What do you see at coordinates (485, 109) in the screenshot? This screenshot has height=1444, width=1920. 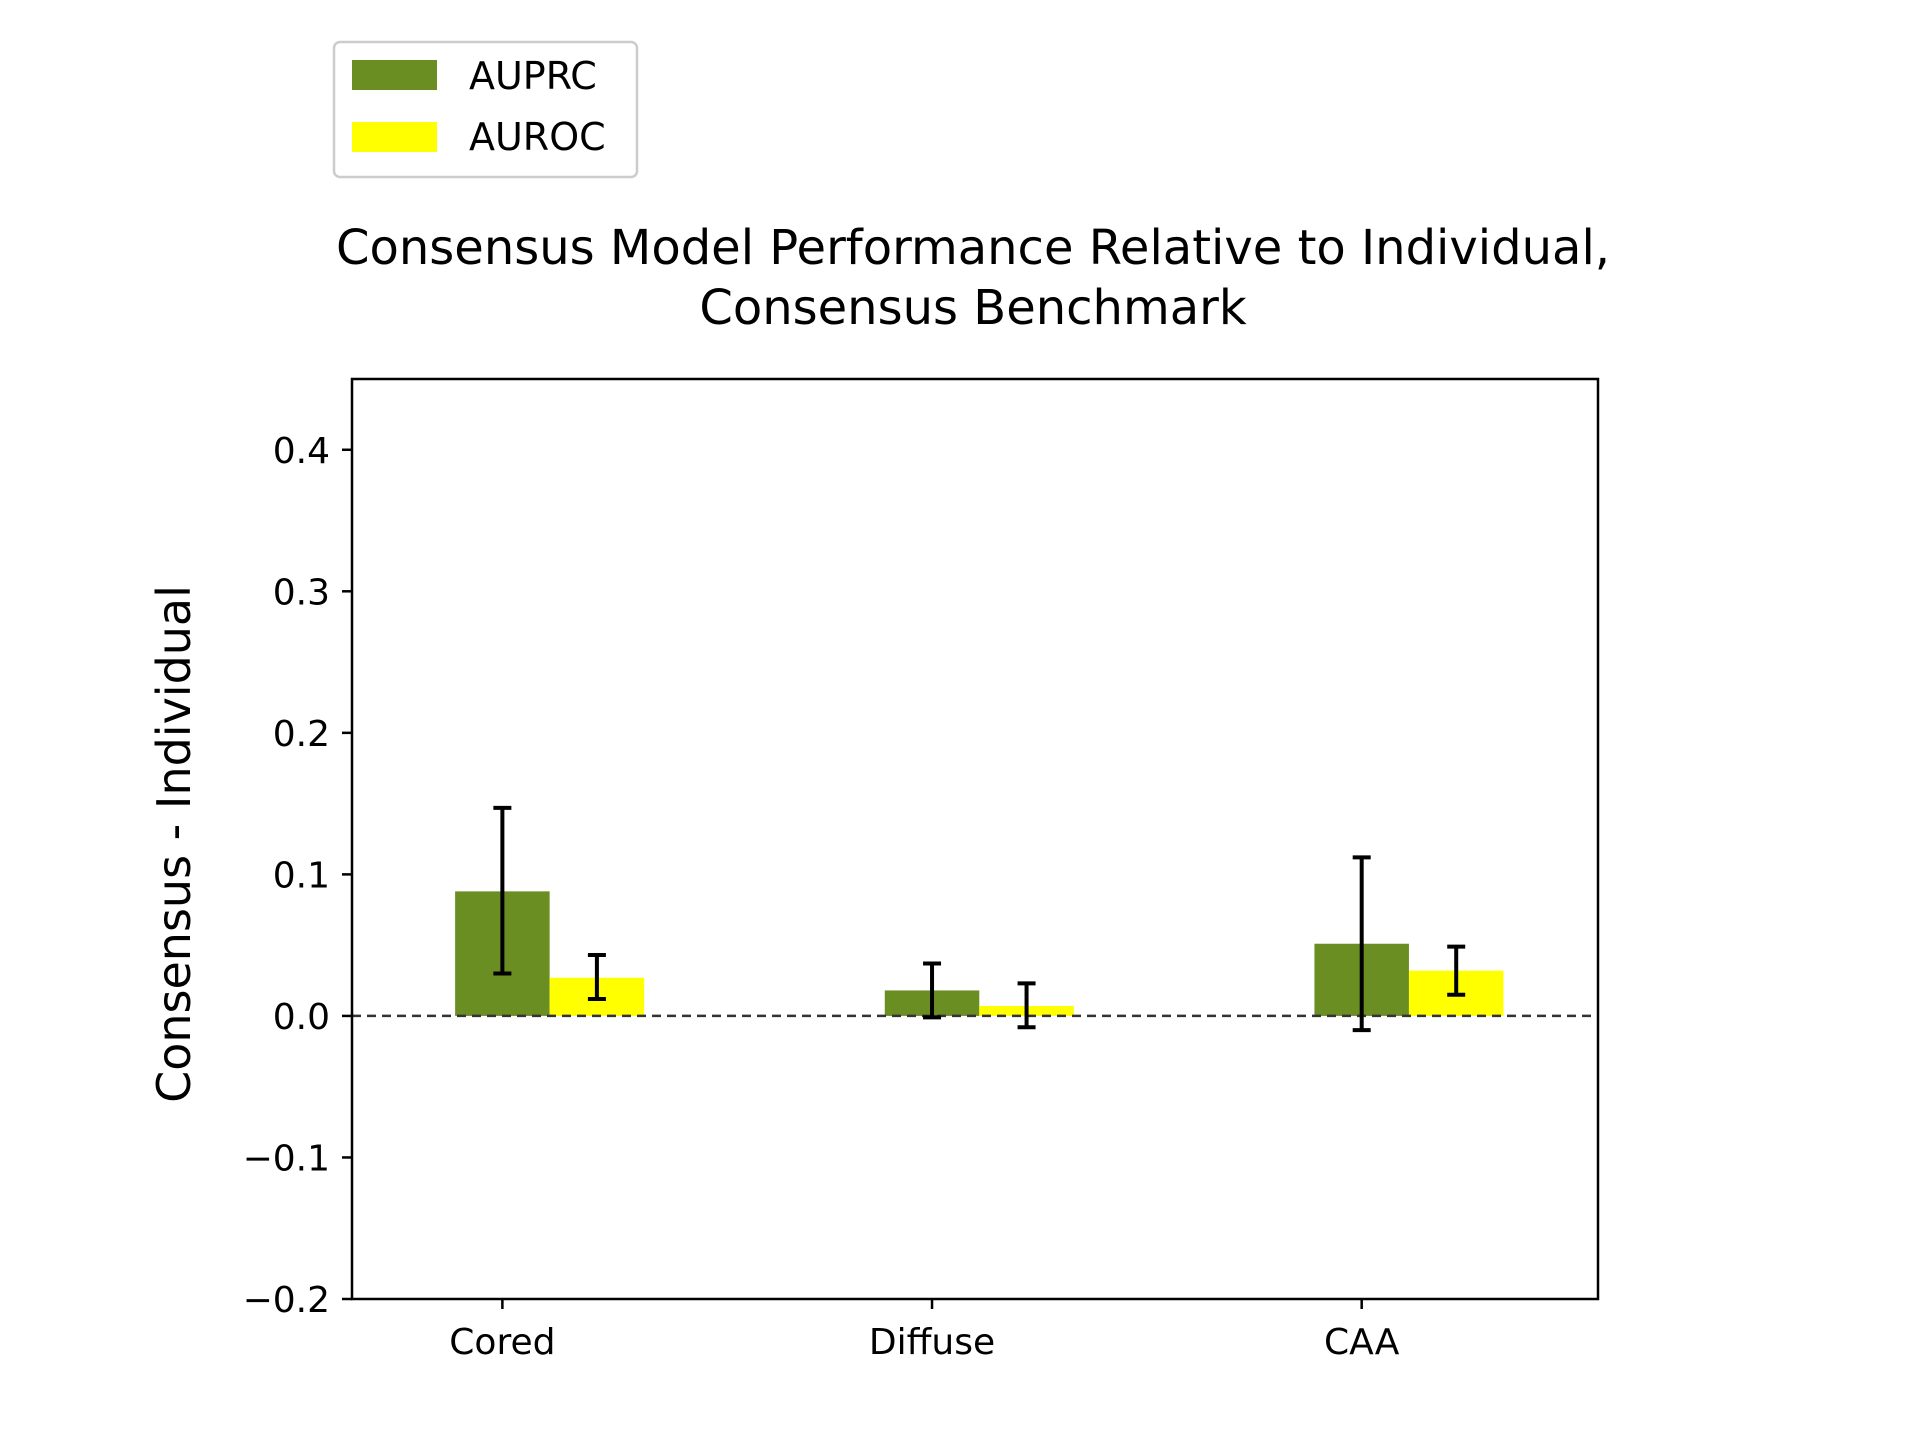 I see `legend: AUPRC AUROC` at bounding box center [485, 109].